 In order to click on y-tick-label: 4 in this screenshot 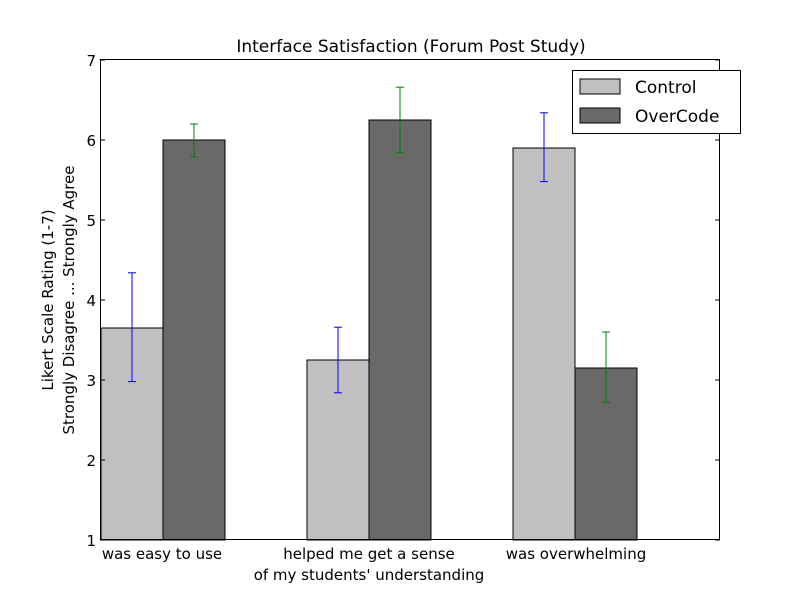, I will do `click(91, 301)`.